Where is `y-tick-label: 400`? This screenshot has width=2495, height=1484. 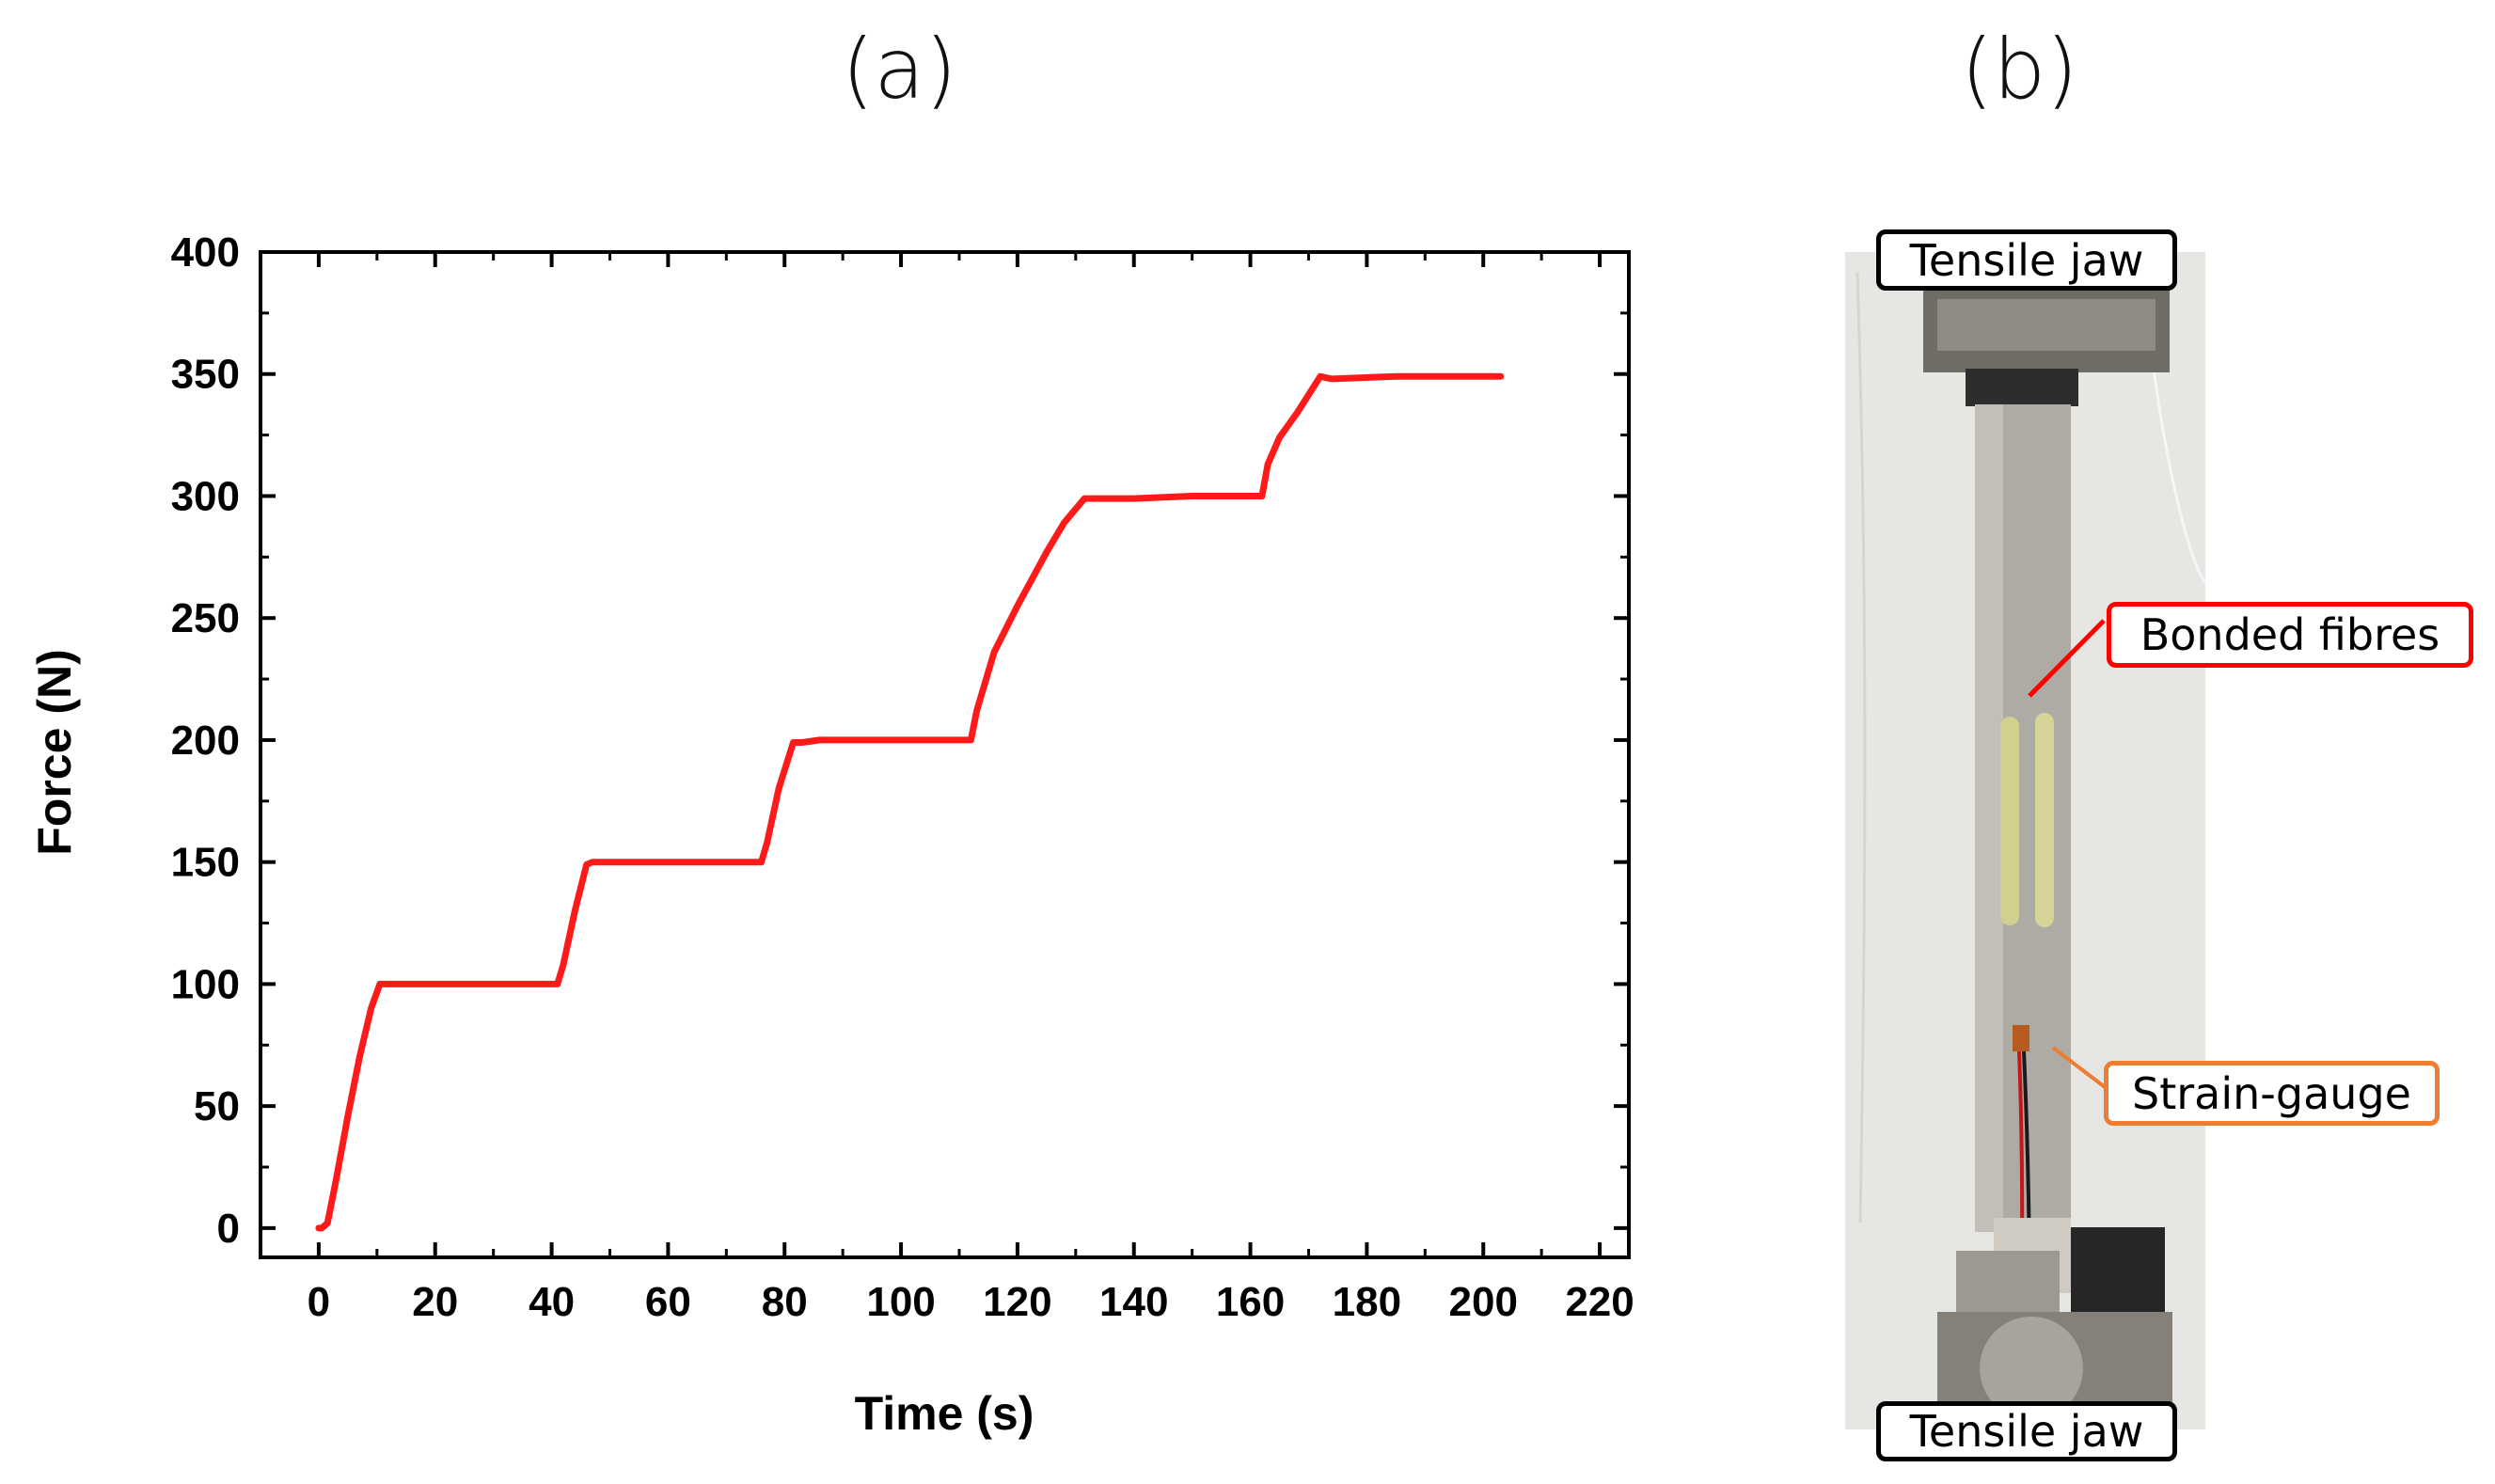
y-tick-label: 400 is located at coordinates (206, 252).